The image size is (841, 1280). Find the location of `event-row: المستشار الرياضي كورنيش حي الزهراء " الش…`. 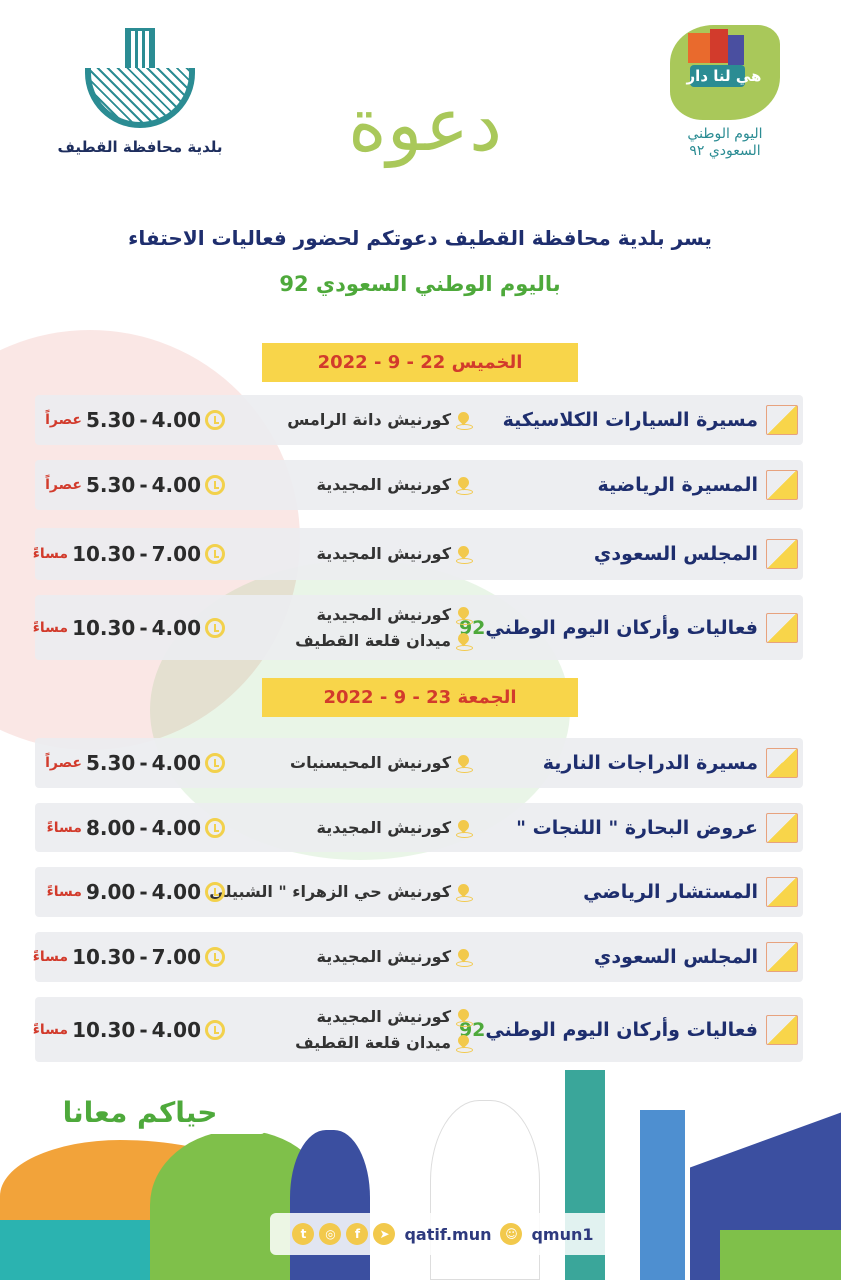

event-row: المستشار الرياضي كورنيش حي الزهراء " الش… is located at coordinates (419, 892).